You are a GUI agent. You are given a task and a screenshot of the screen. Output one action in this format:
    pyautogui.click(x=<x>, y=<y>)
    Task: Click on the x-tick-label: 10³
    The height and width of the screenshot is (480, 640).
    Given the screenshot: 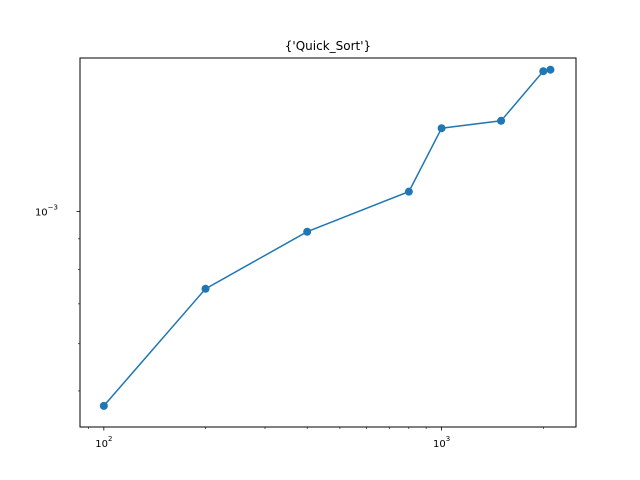 What is the action you would take?
    pyautogui.click(x=441, y=442)
    